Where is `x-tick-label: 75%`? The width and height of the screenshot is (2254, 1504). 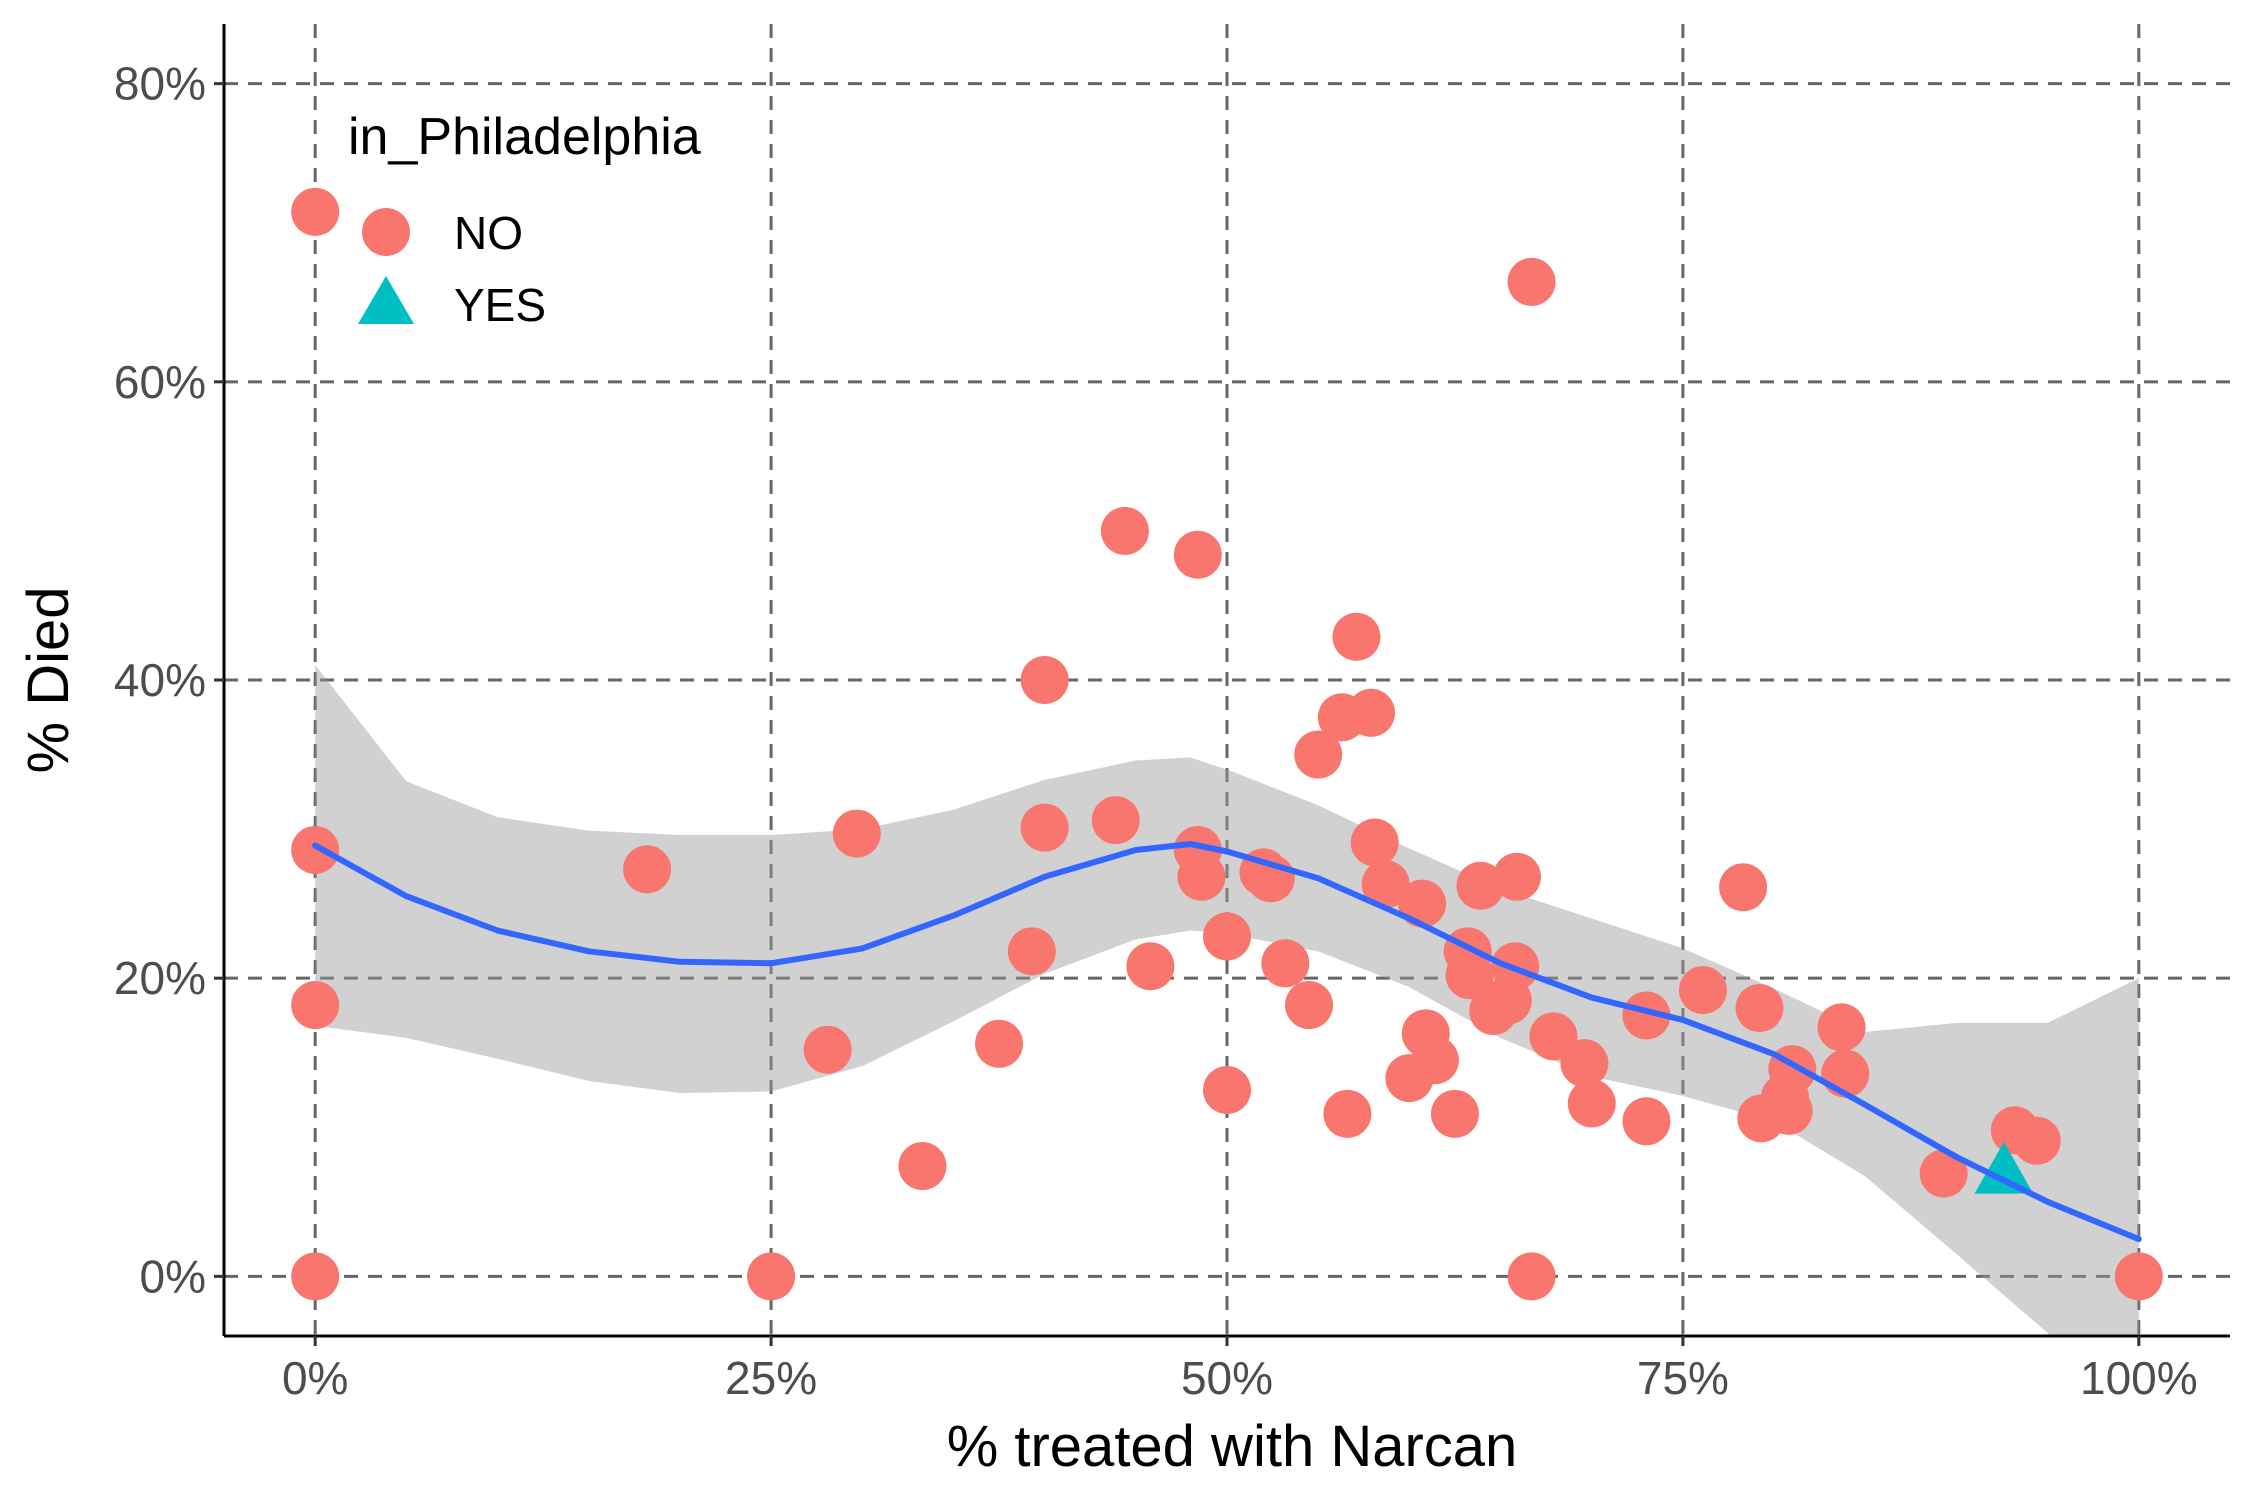
x-tick-label: 75% is located at coordinates (1683, 1378).